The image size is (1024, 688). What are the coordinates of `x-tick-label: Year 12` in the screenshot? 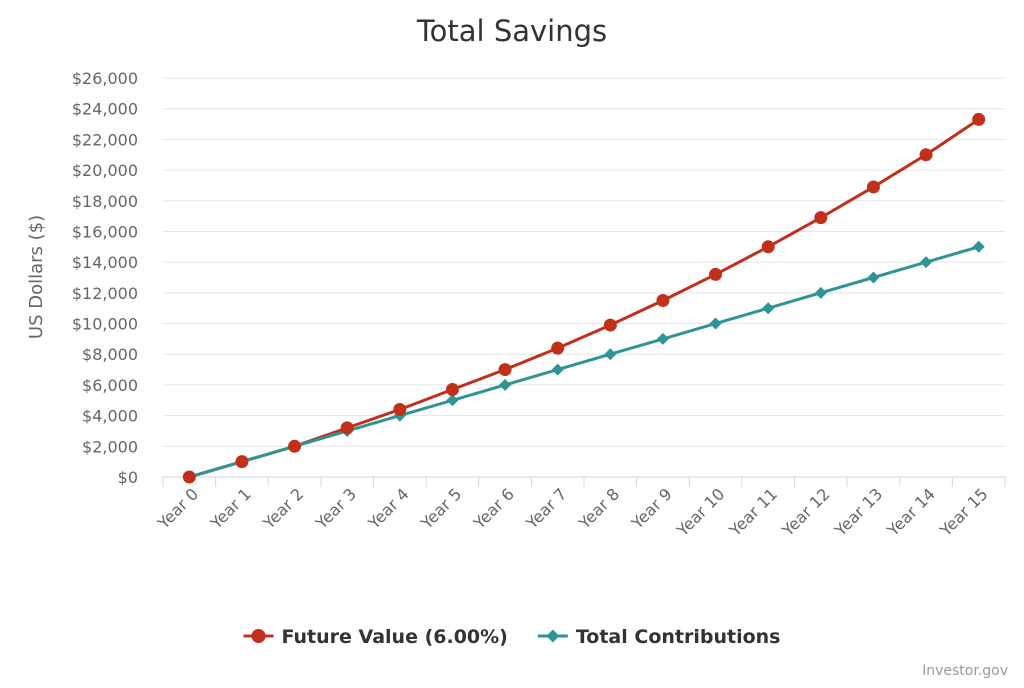 It's located at (806, 512).